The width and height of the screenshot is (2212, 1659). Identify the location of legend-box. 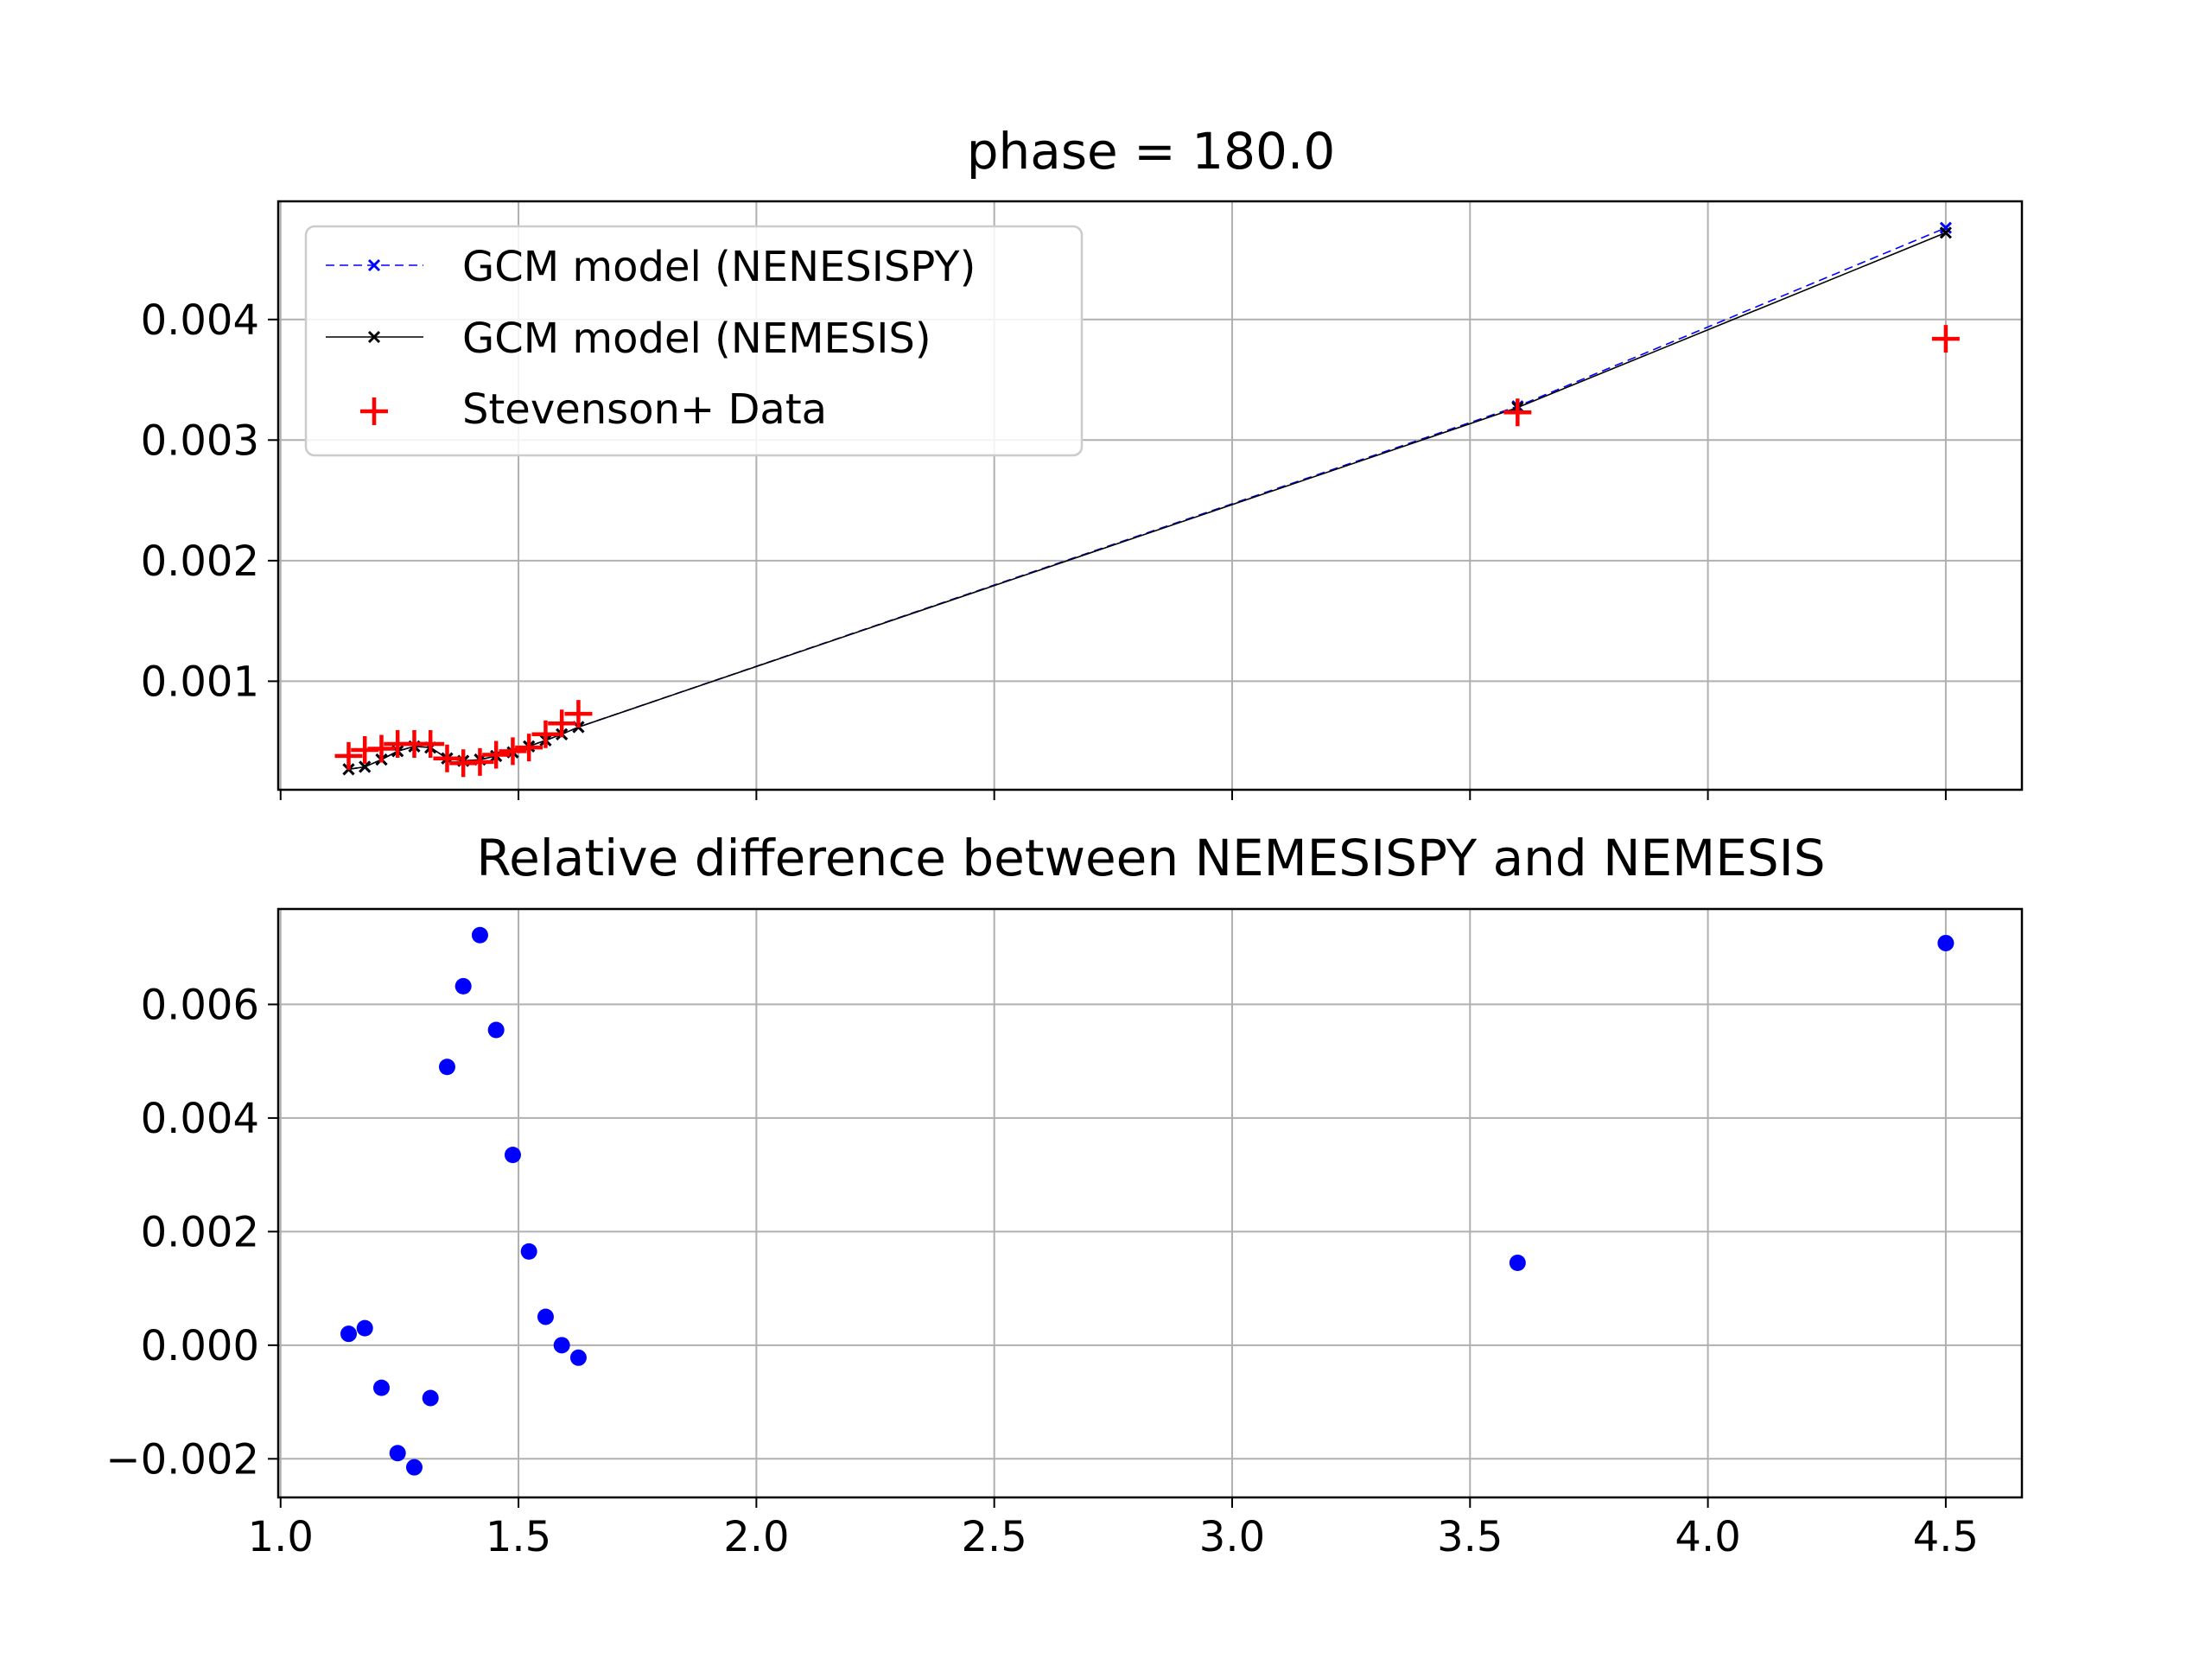
(694, 341).